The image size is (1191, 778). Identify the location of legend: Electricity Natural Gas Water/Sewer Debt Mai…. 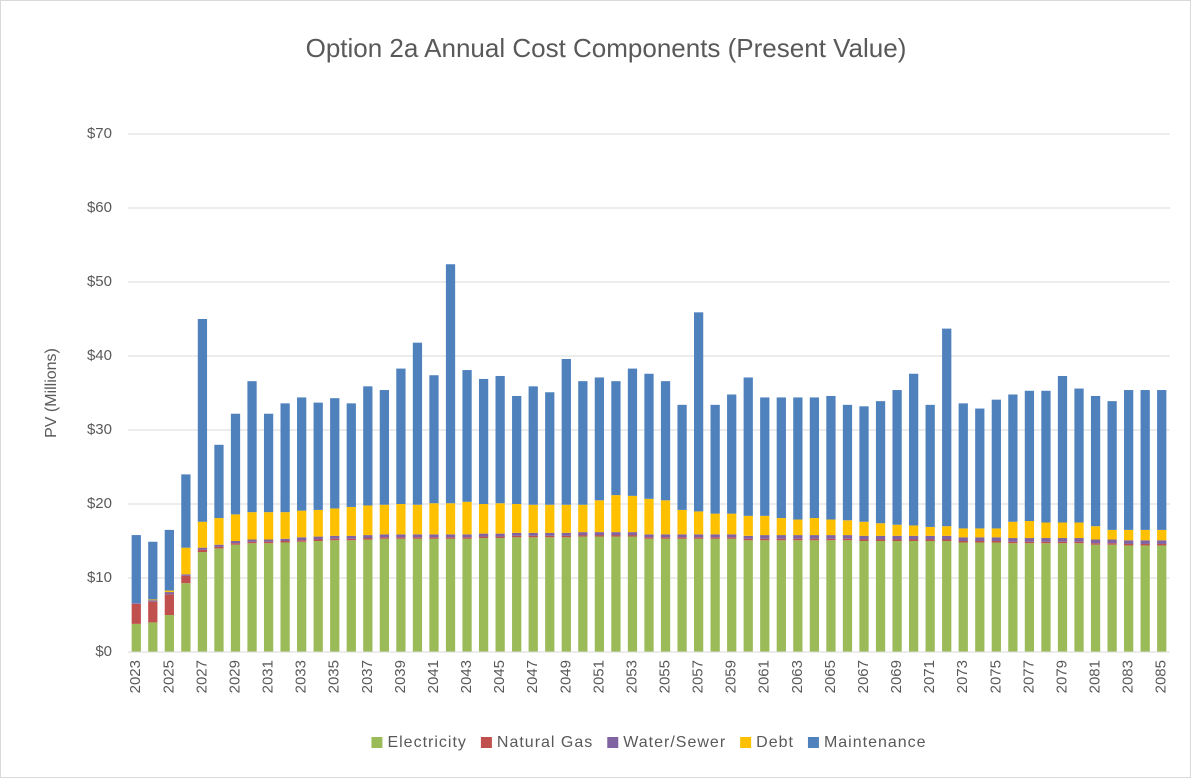
(648, 742).